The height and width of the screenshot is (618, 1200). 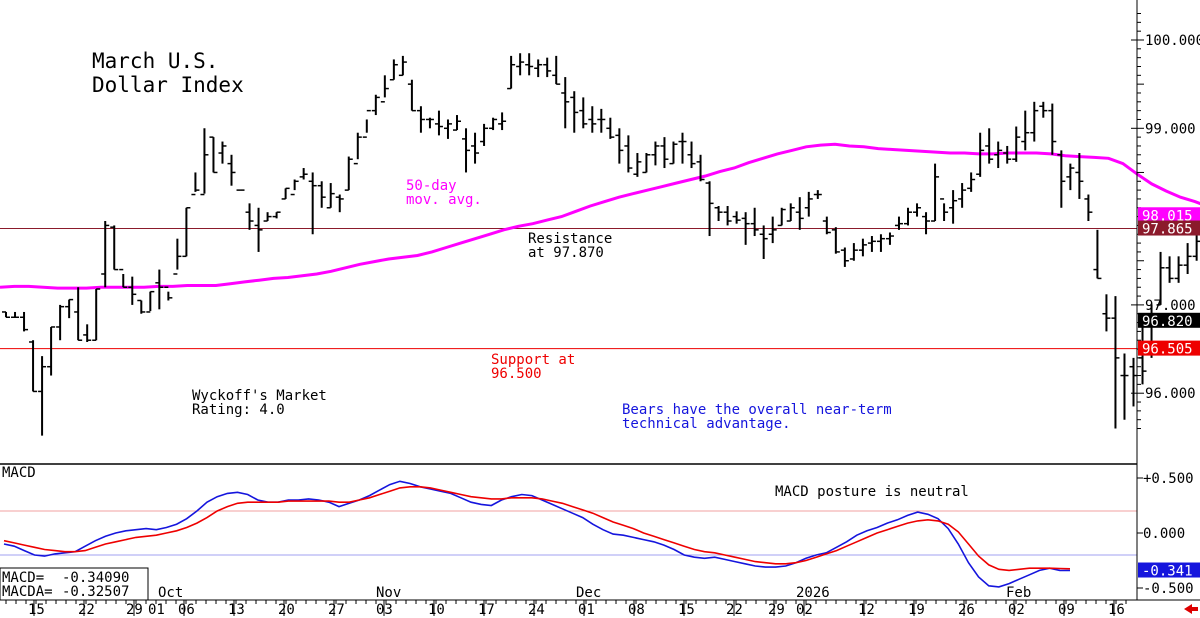 I want to click on chart-title: March U.S. Dollar Index, so click(x=168, y=73).